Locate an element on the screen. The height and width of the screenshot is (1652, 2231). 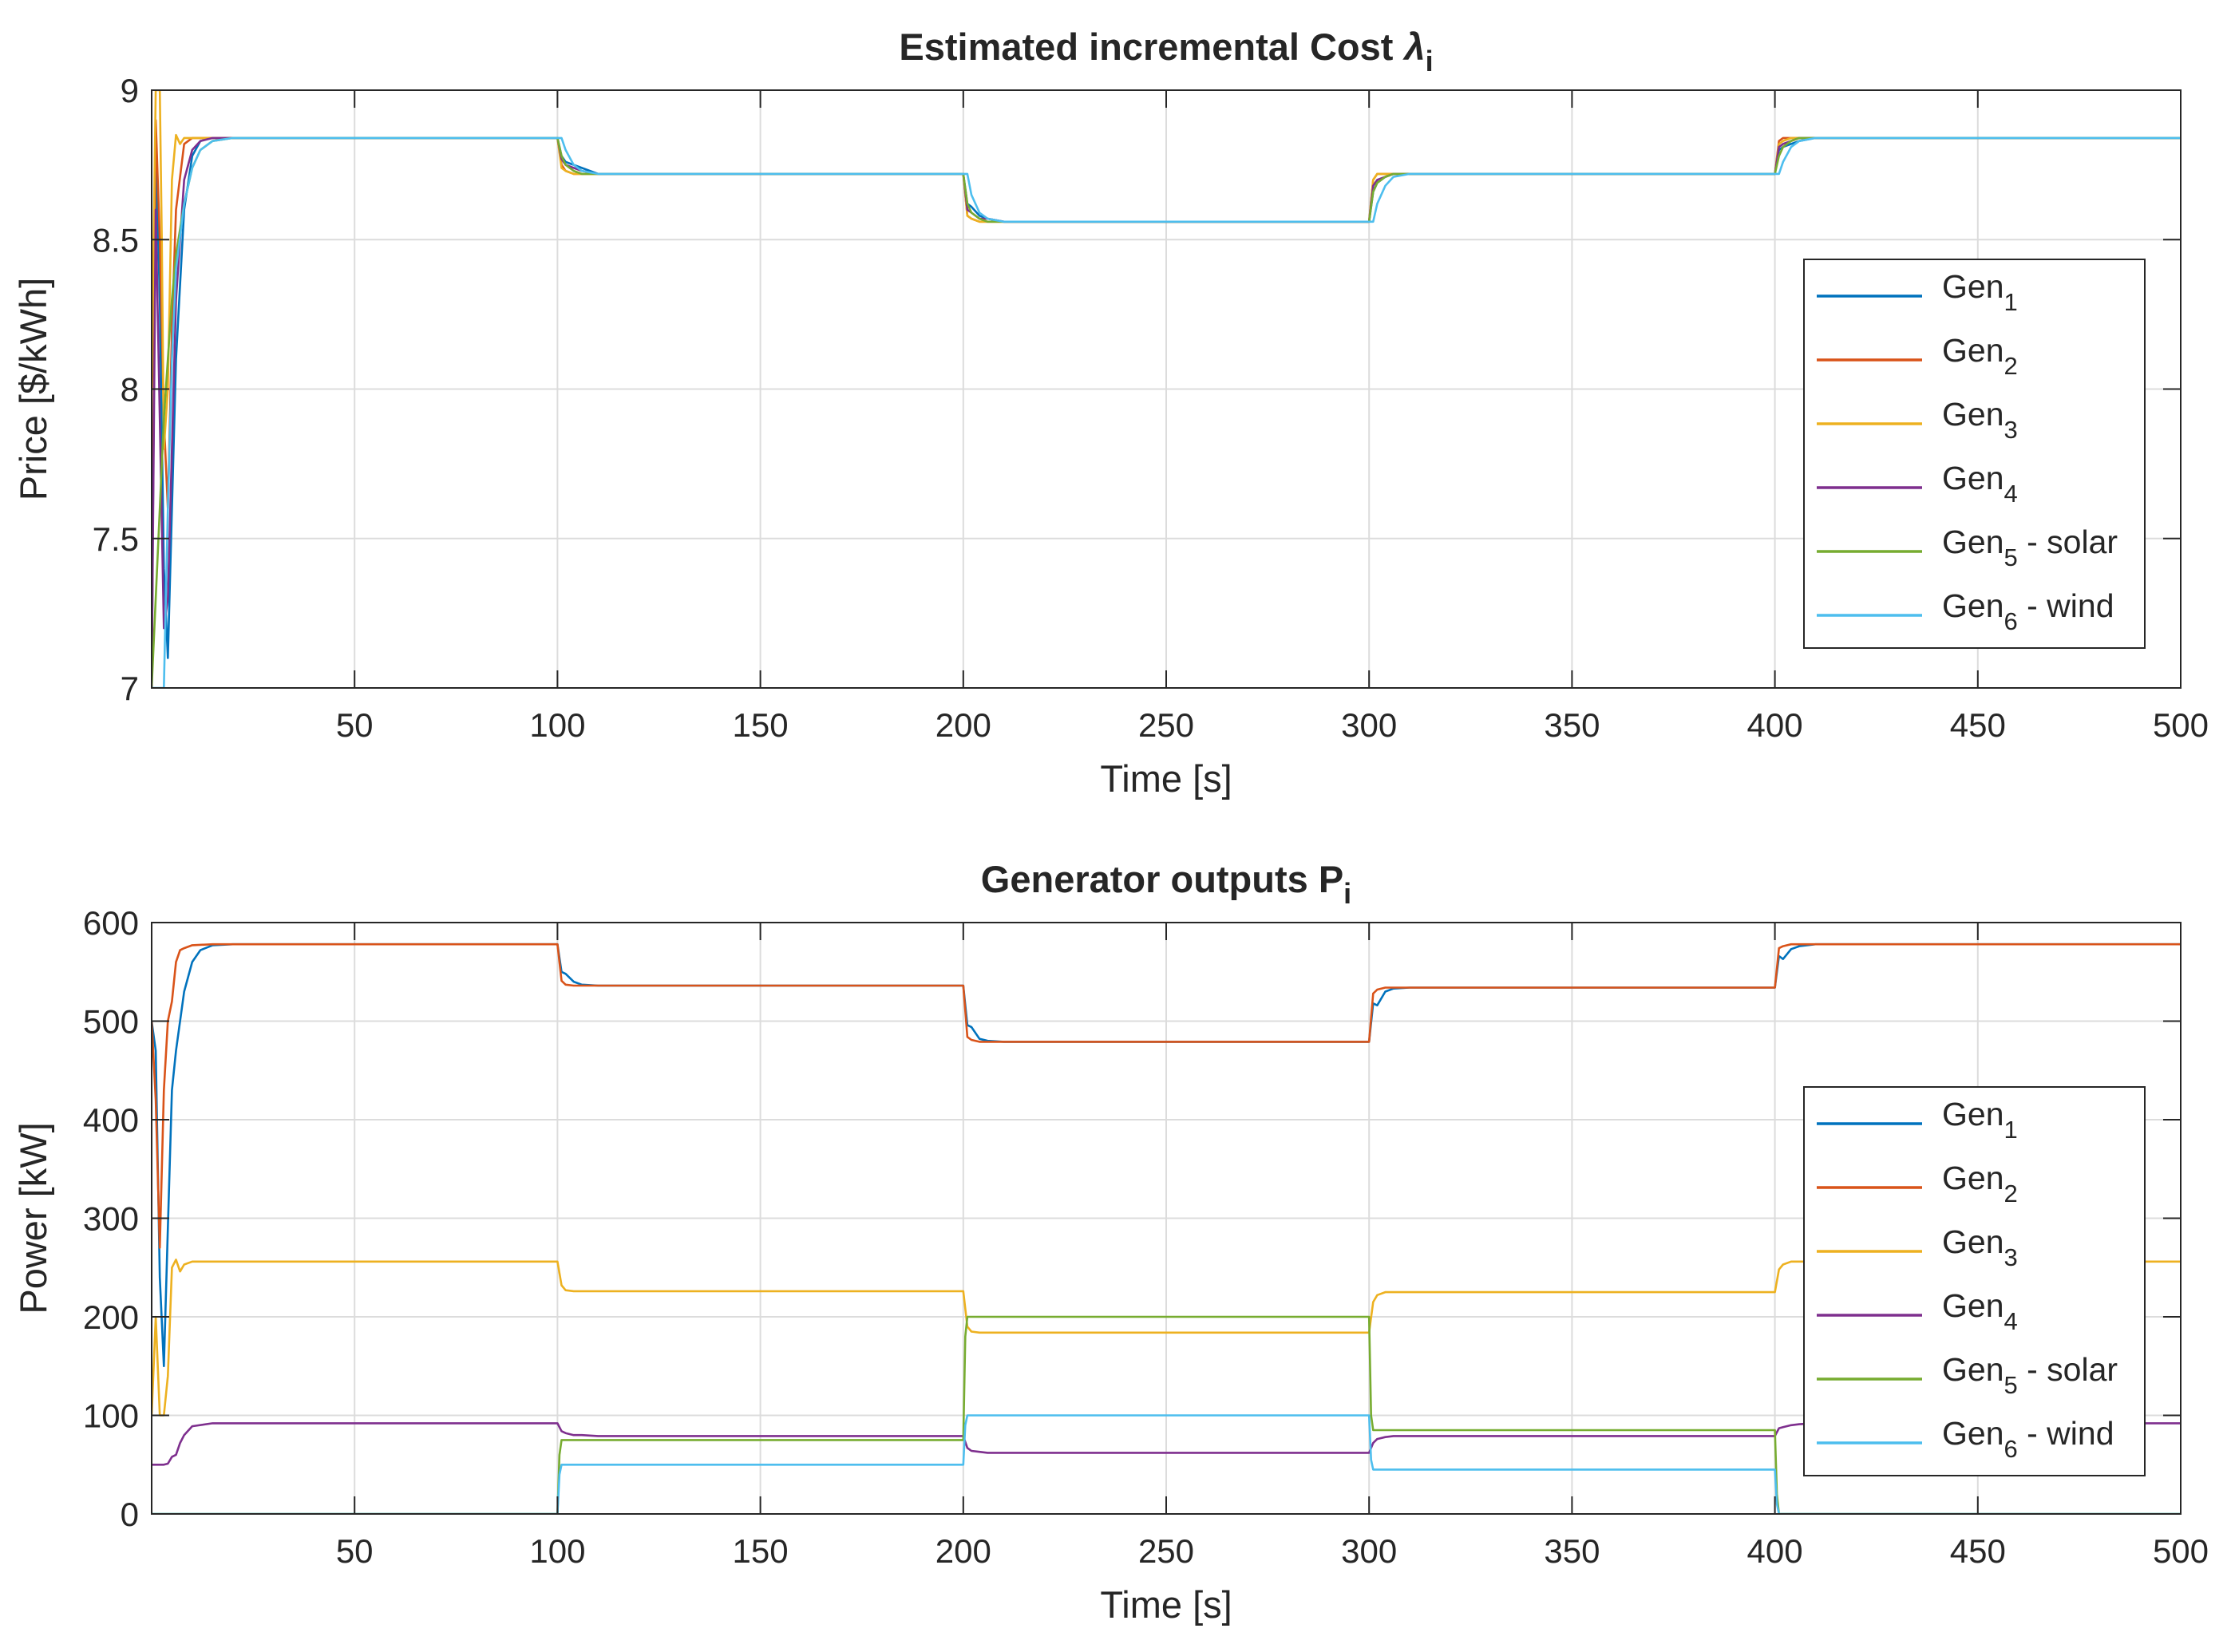
power-x-tick-label: 350 is located at coordinates (1572, 1551).